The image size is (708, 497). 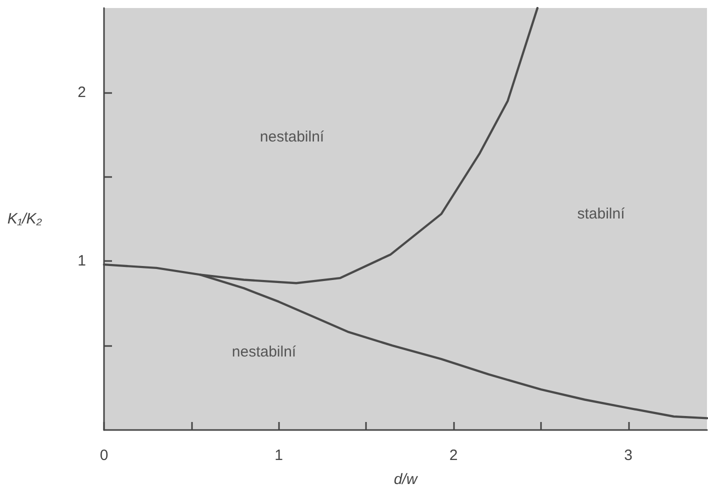 I want to click on x-tick-label: 0, so click(x=104, y=455).